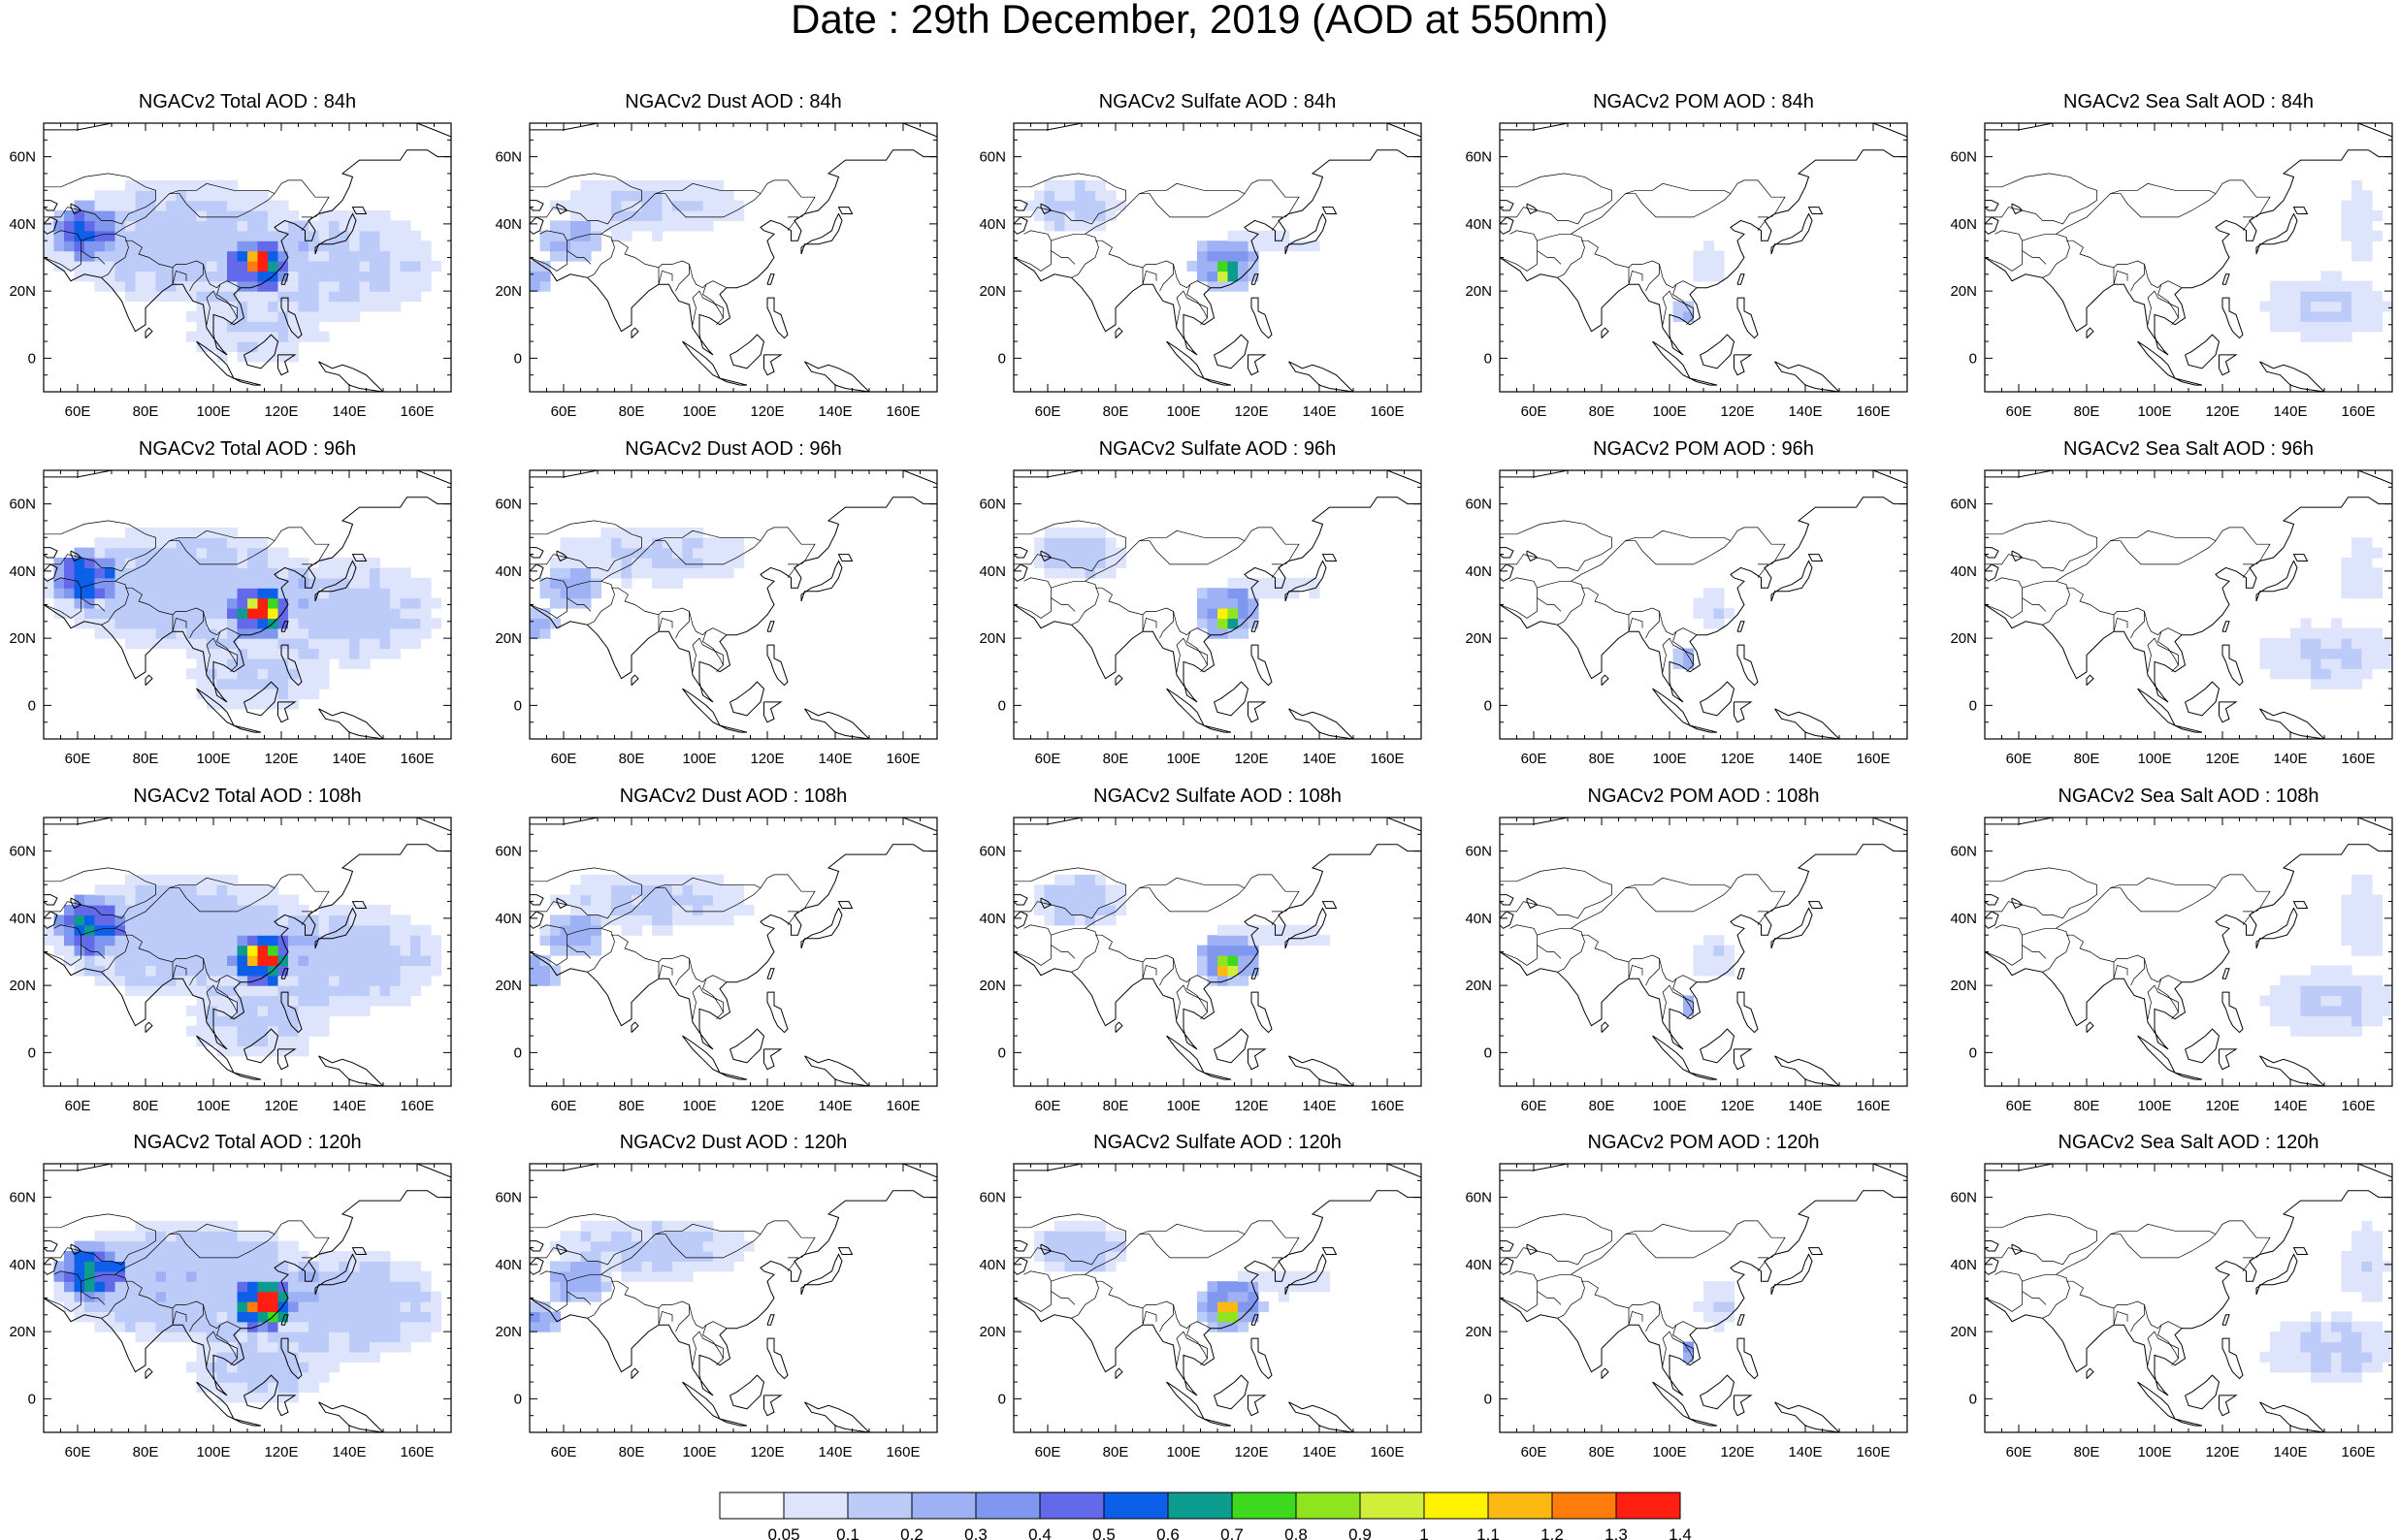  Describe the element at coordinates (767, 759) in the screenshot. I see `x-tick-label: 120E` at that location.